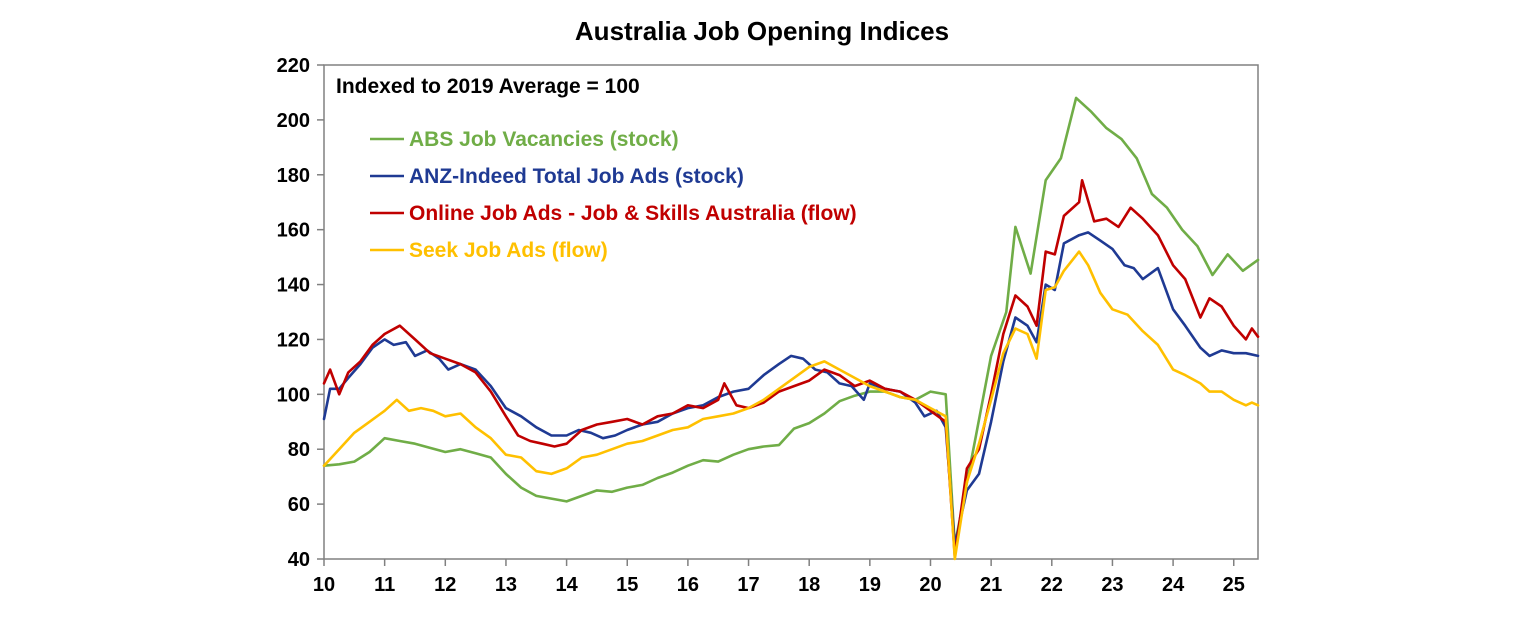 The image size is (1536, 630). Describe the element at coordinates (293, 66) in the screenshot. I see `y-tick-label: 220` at that location.